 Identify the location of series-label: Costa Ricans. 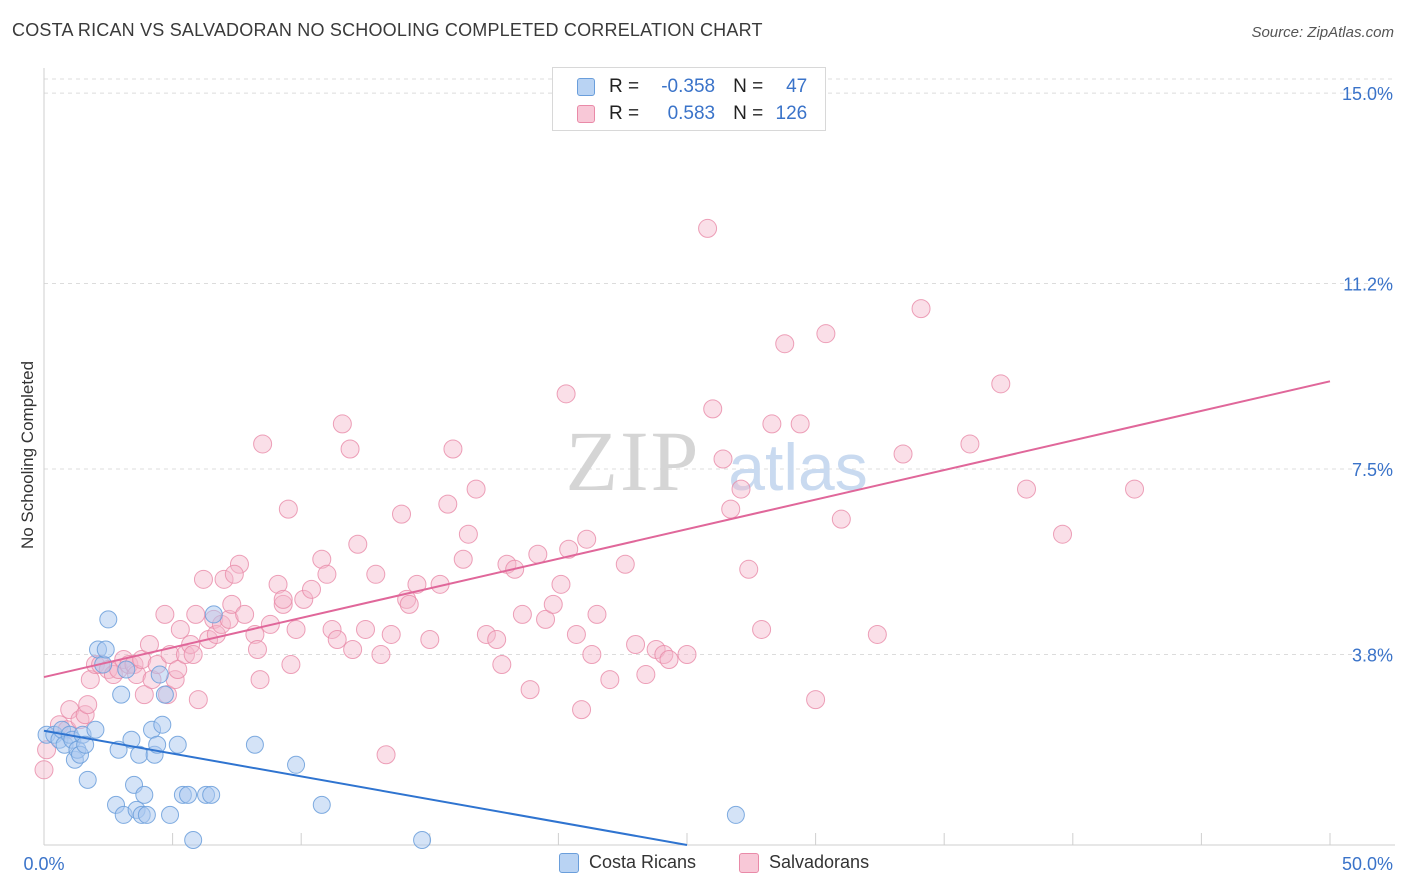
(643, 862).